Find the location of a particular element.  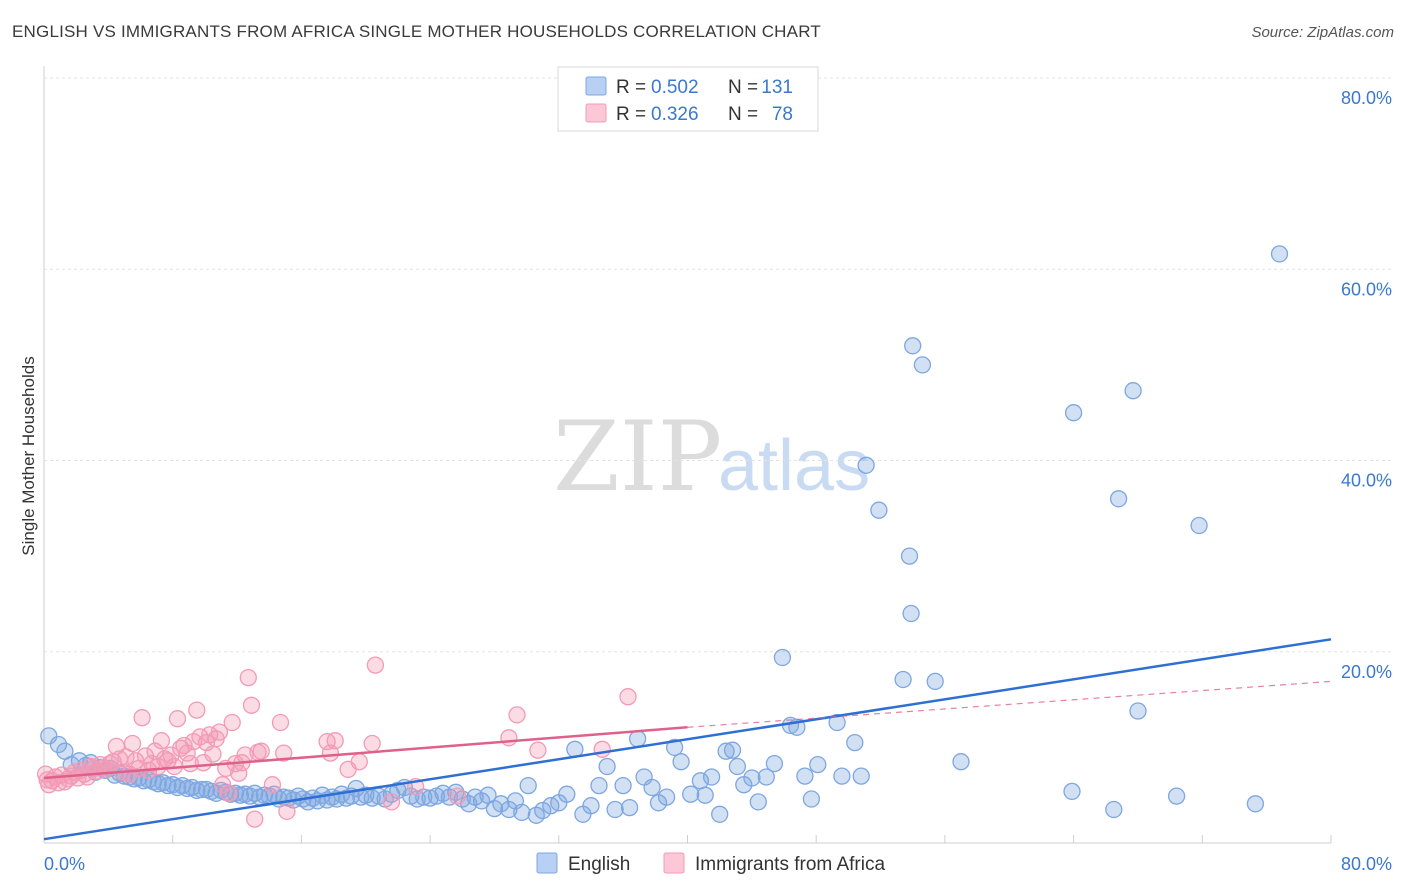

stats-r-value: 0.502 is located at coordinates (675, 87).